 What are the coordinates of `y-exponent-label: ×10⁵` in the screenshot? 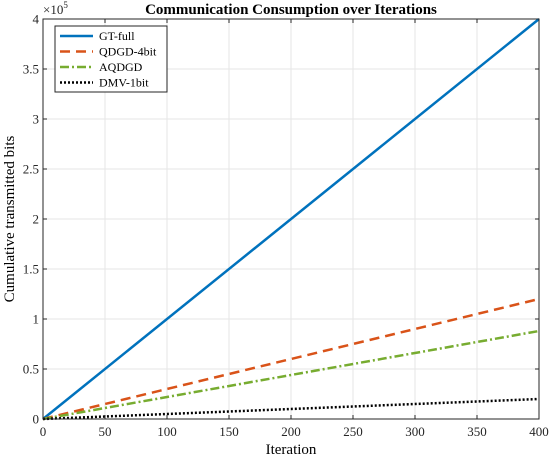 It's located at (55, 8).